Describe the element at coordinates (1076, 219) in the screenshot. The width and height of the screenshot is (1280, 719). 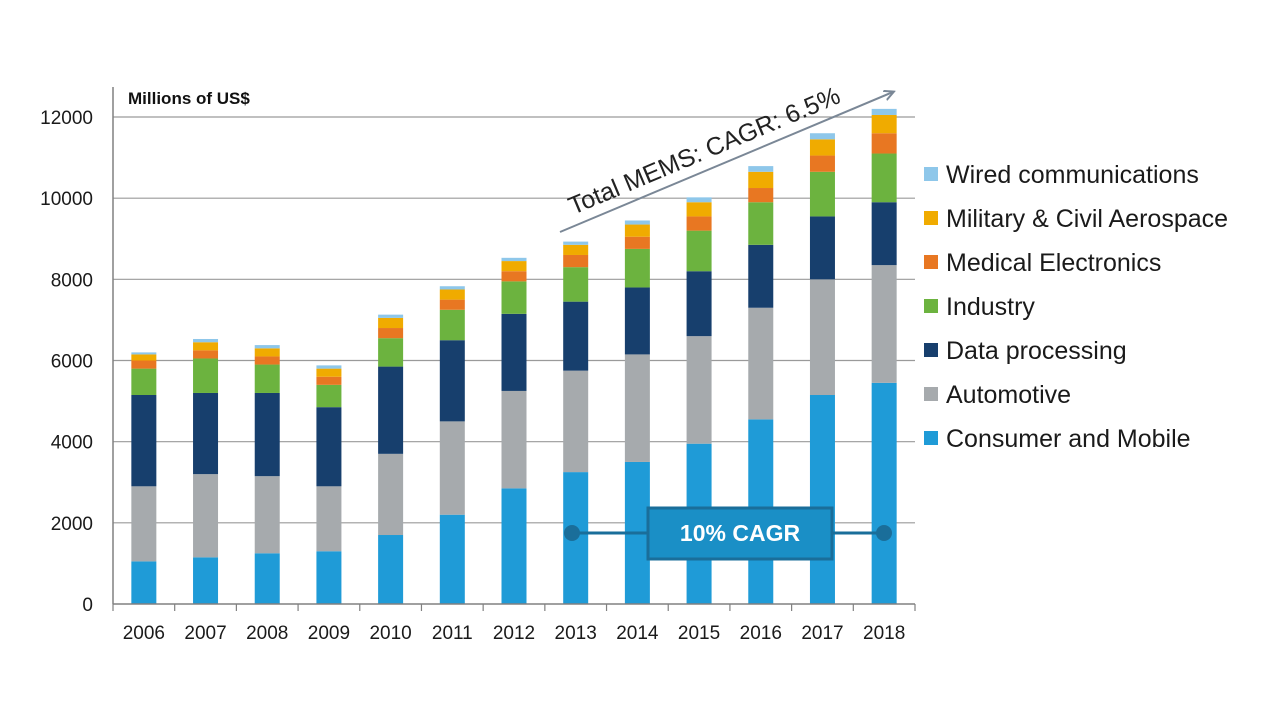
I see `legend-item: Military & Civil Aerospace` at that location.